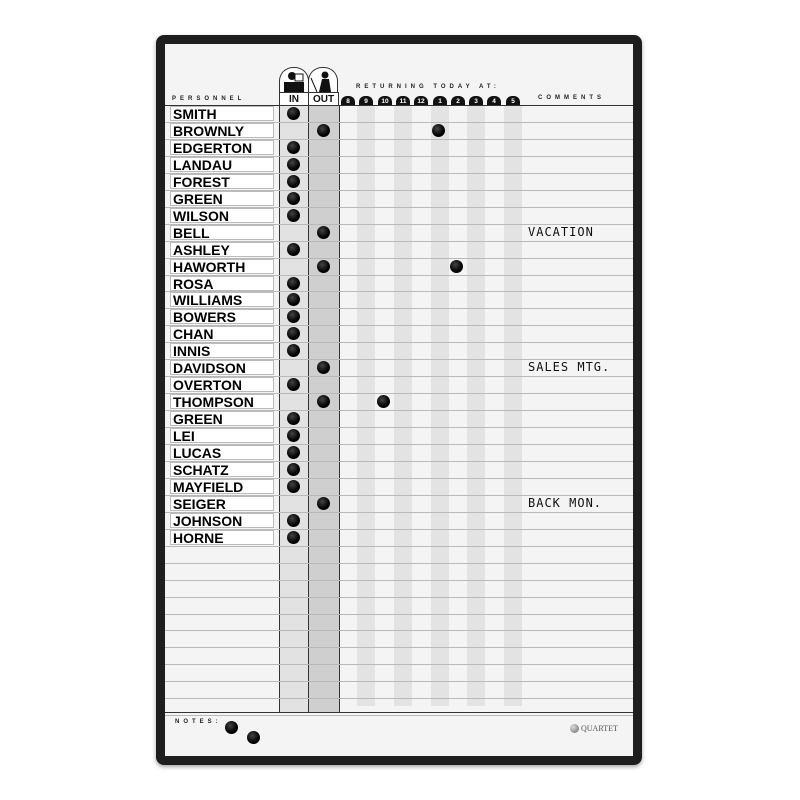 The width and height of the screenshot is (800, 800). I want to click on personnel-name: FOREST, so click(222, 181).